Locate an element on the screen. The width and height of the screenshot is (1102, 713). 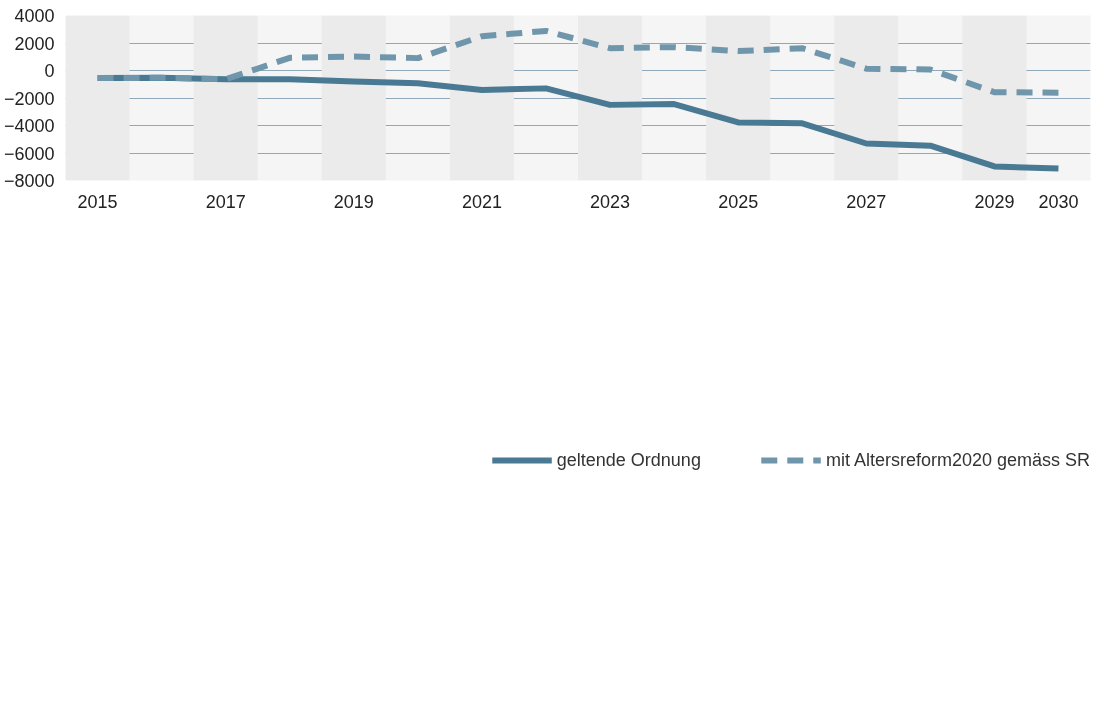
y-tick-label: 2000 is located at coordinates (34, 43).